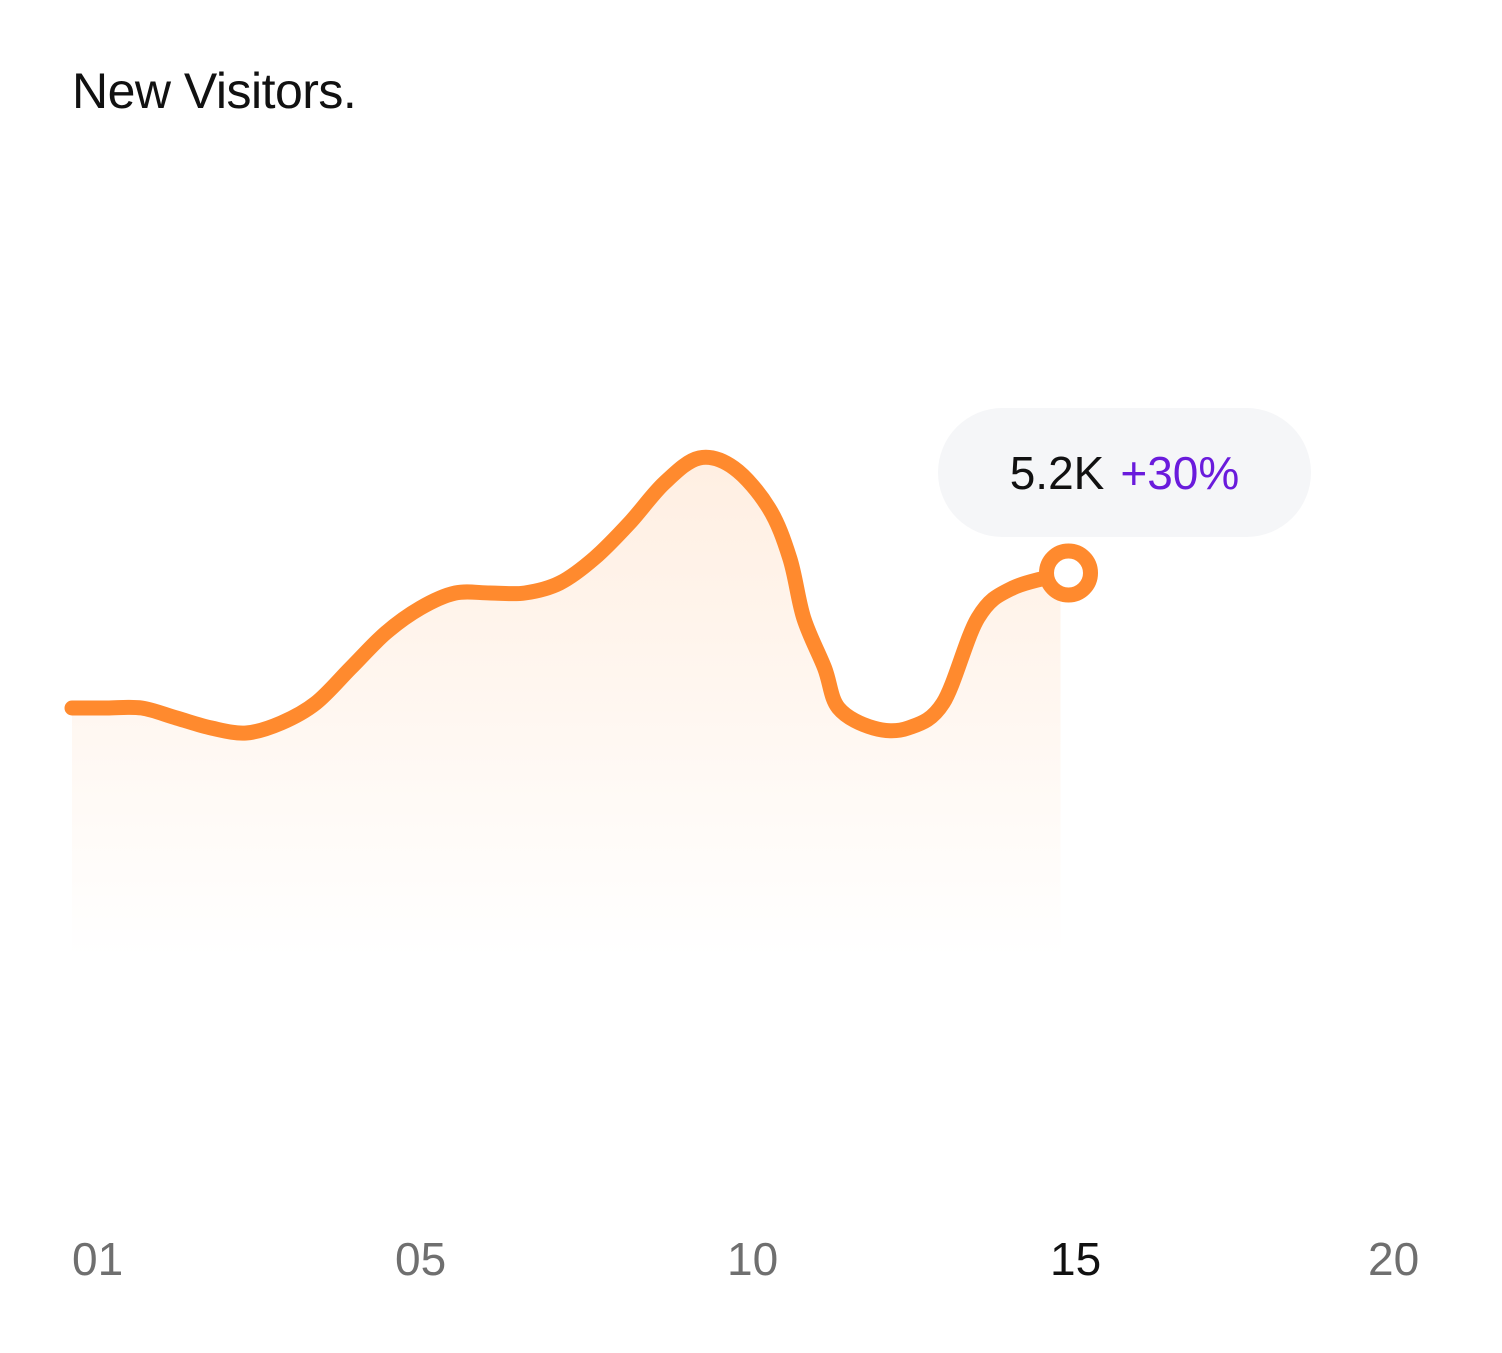 Image resolution: width=1502 pixels, height=1353 pixels. What do you see at coordinates (1068, 573) in the screenshot?
I see `highlight-point-marker` at bounding box center [1068, 573].